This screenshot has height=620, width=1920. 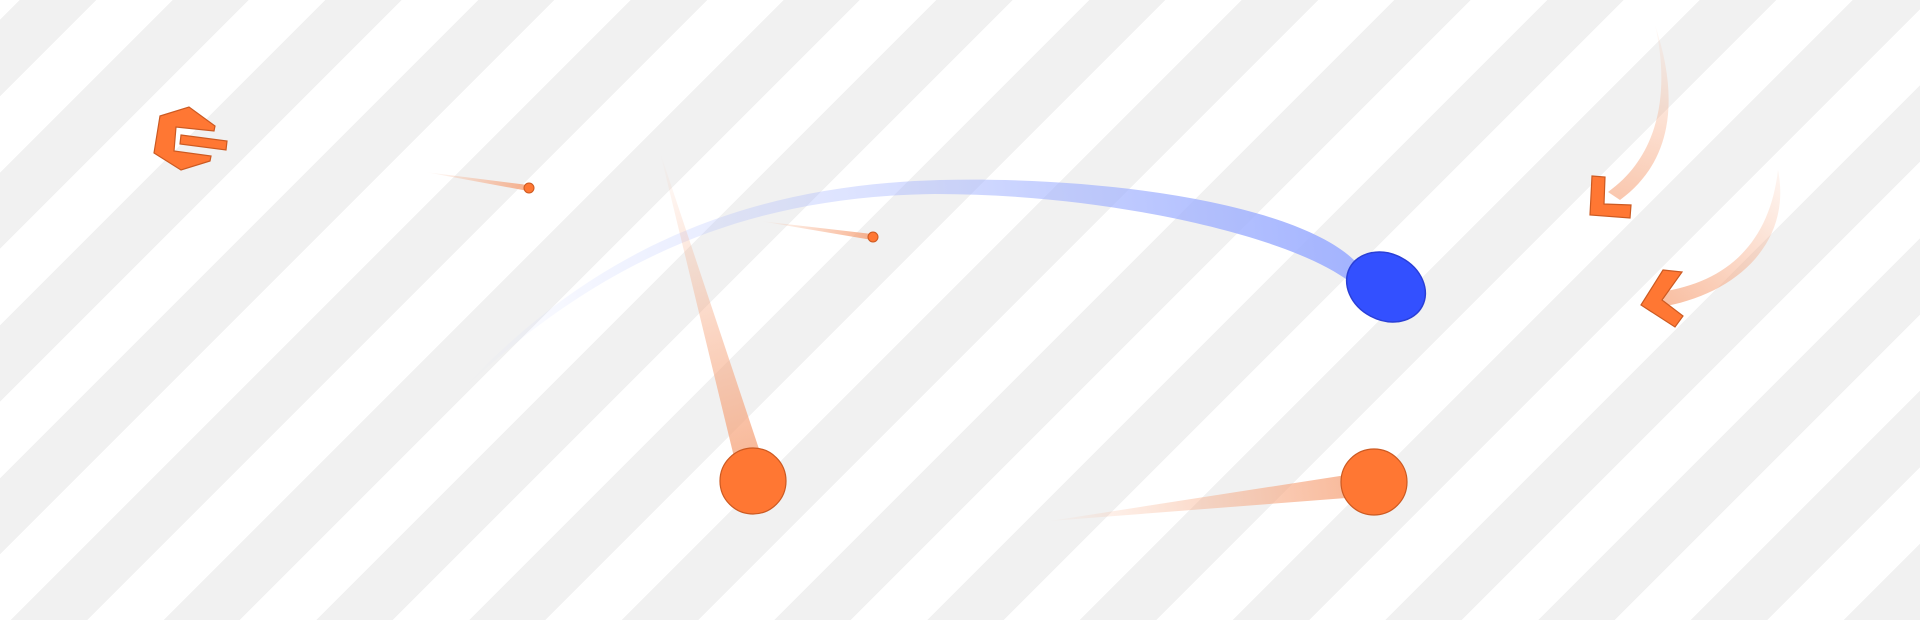 What do you see at coordinates (1385, 287) in the screenshot?
I see `player-blob-icon` at bounding box center [1385, 287].